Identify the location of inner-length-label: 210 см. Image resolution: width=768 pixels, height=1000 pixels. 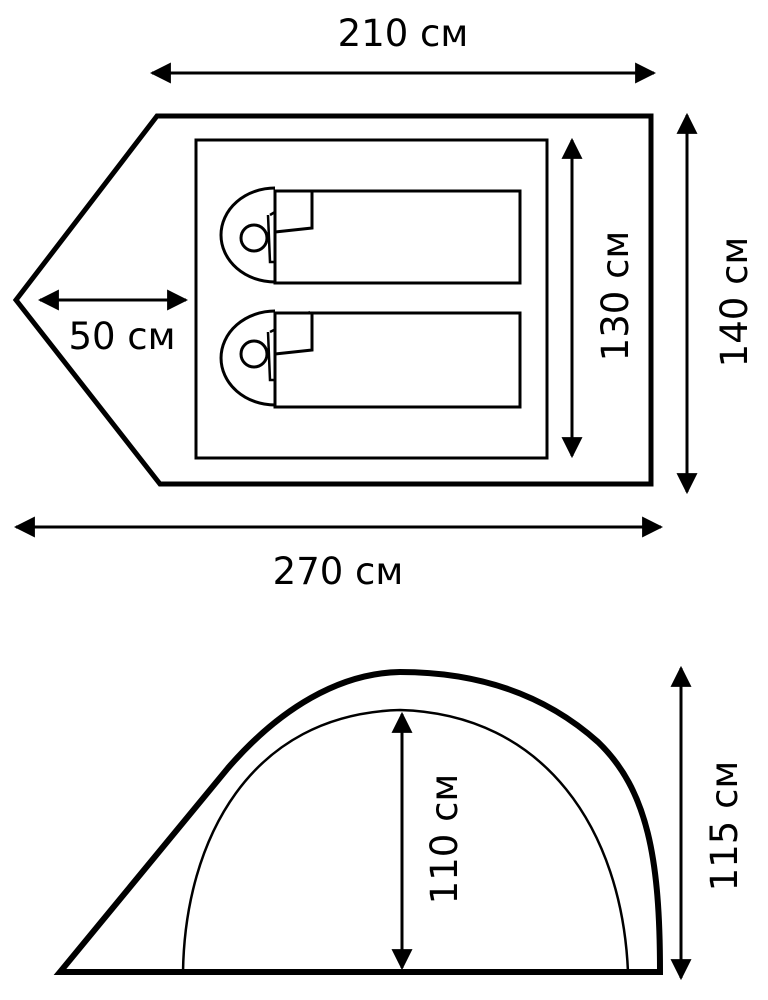
(403, 33).